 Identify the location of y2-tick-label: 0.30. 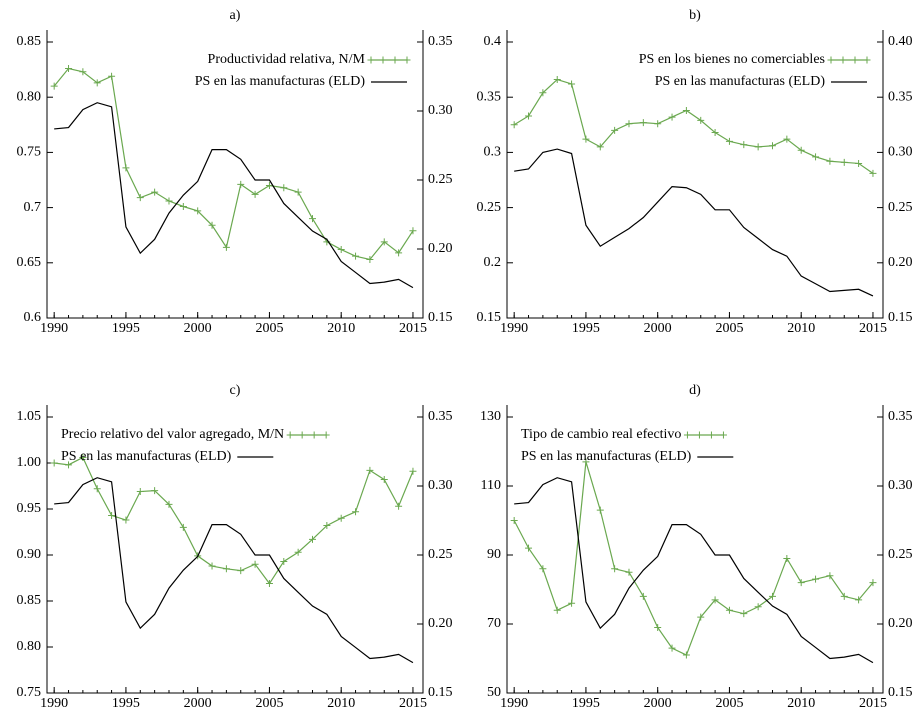
(440, 485).